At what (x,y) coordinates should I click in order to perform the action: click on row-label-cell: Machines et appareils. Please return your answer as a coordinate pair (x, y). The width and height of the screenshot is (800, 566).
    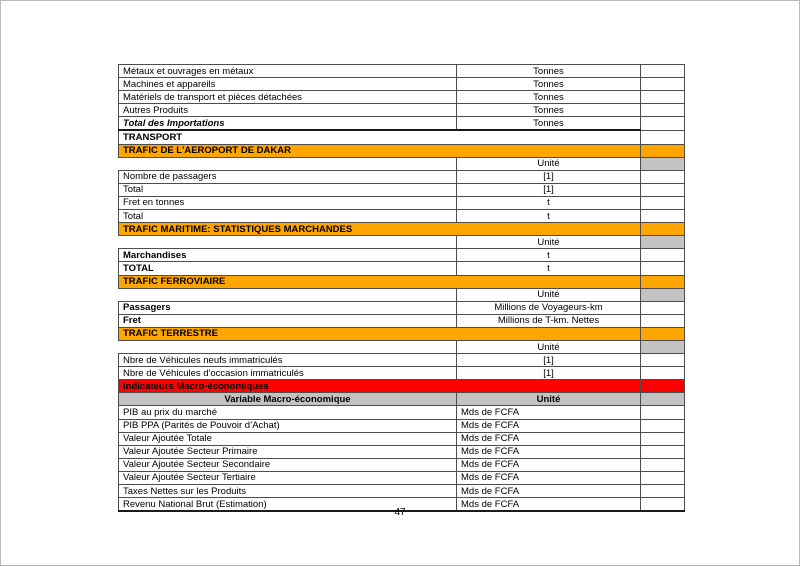
    Looking at the image, I should click on (287, 84).